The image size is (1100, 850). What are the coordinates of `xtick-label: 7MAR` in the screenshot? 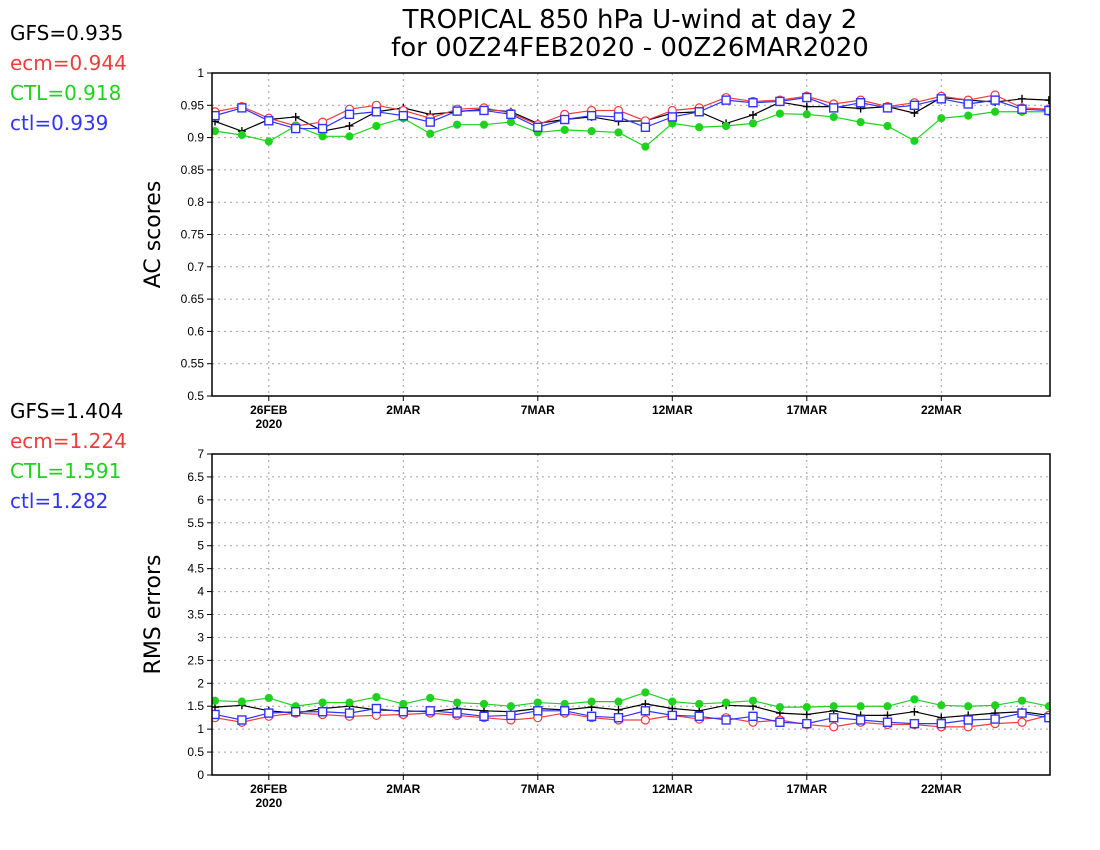 It's located at (538, 410).